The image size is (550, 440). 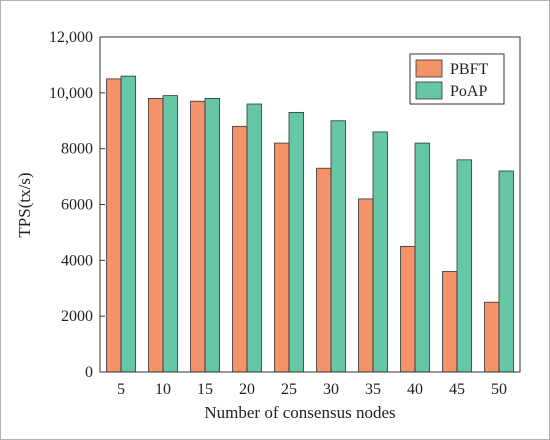 I want to click on x-axis-title: Number of consensus nodes, so click(x=299, y=412).